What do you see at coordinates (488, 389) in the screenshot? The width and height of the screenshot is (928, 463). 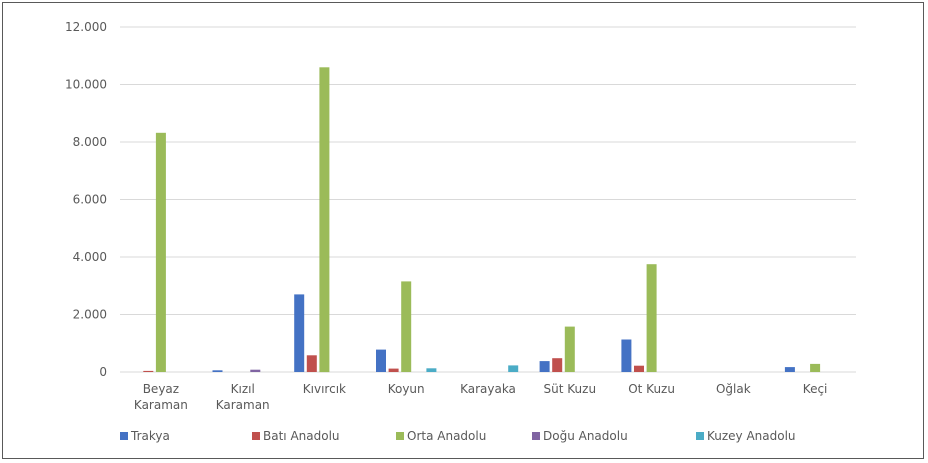 I see `x-tick-label: Karayaka` at bounding box center [488, 389].